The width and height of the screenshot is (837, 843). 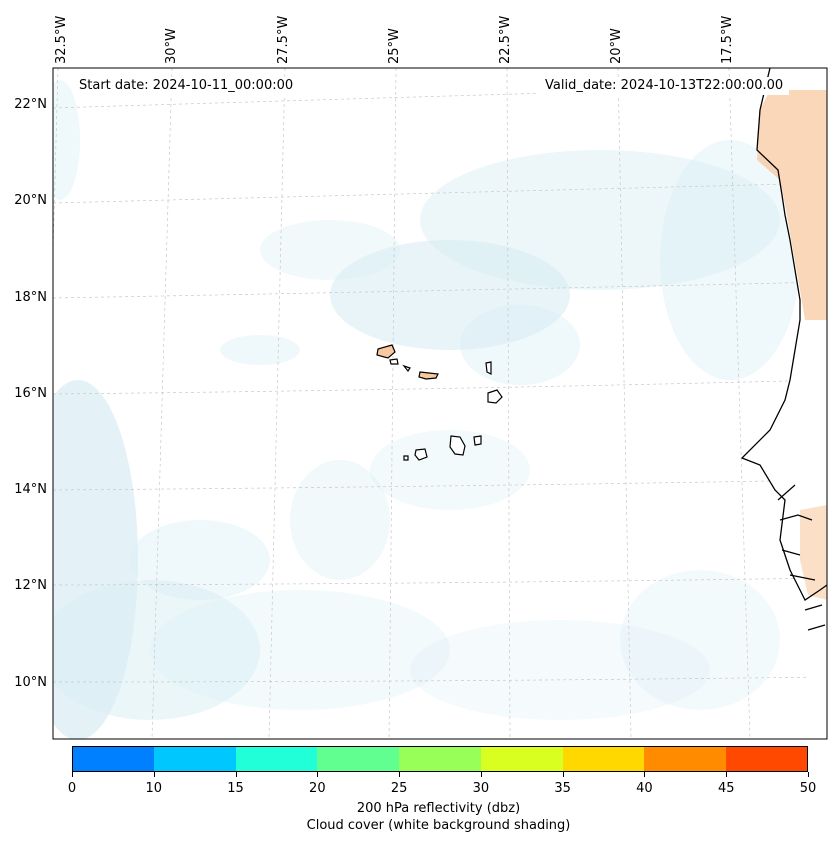 I want to click on valid-date-label: Valid_date: 2024-10-13T22:00:00.00, so click(x=664, y=86).